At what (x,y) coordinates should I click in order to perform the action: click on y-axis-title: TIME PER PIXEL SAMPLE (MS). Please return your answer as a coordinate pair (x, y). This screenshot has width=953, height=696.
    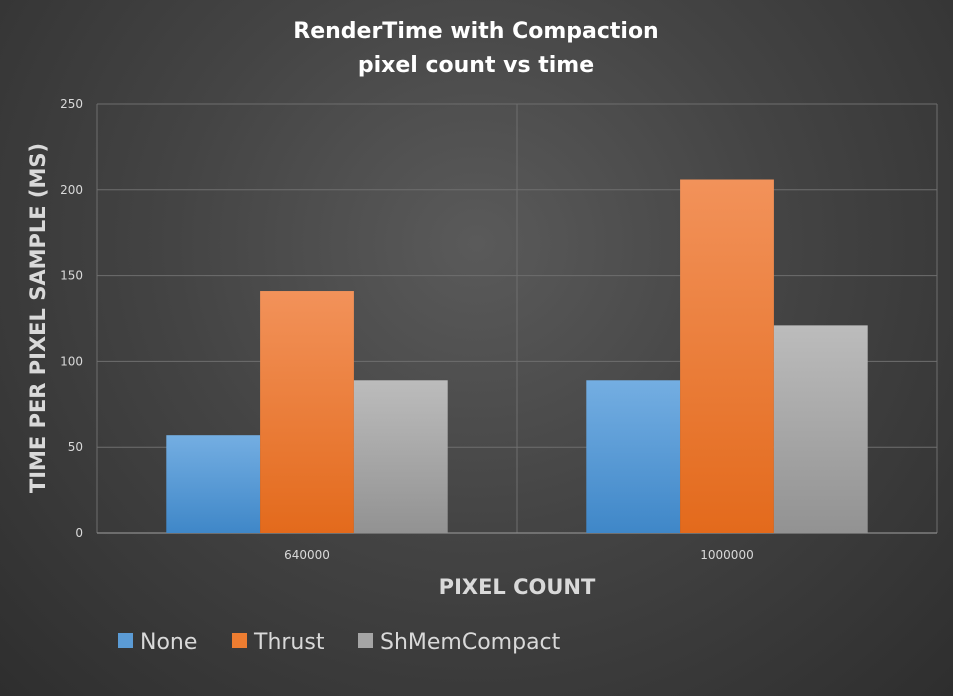
    Looking at the image, I should click on (38, 318).